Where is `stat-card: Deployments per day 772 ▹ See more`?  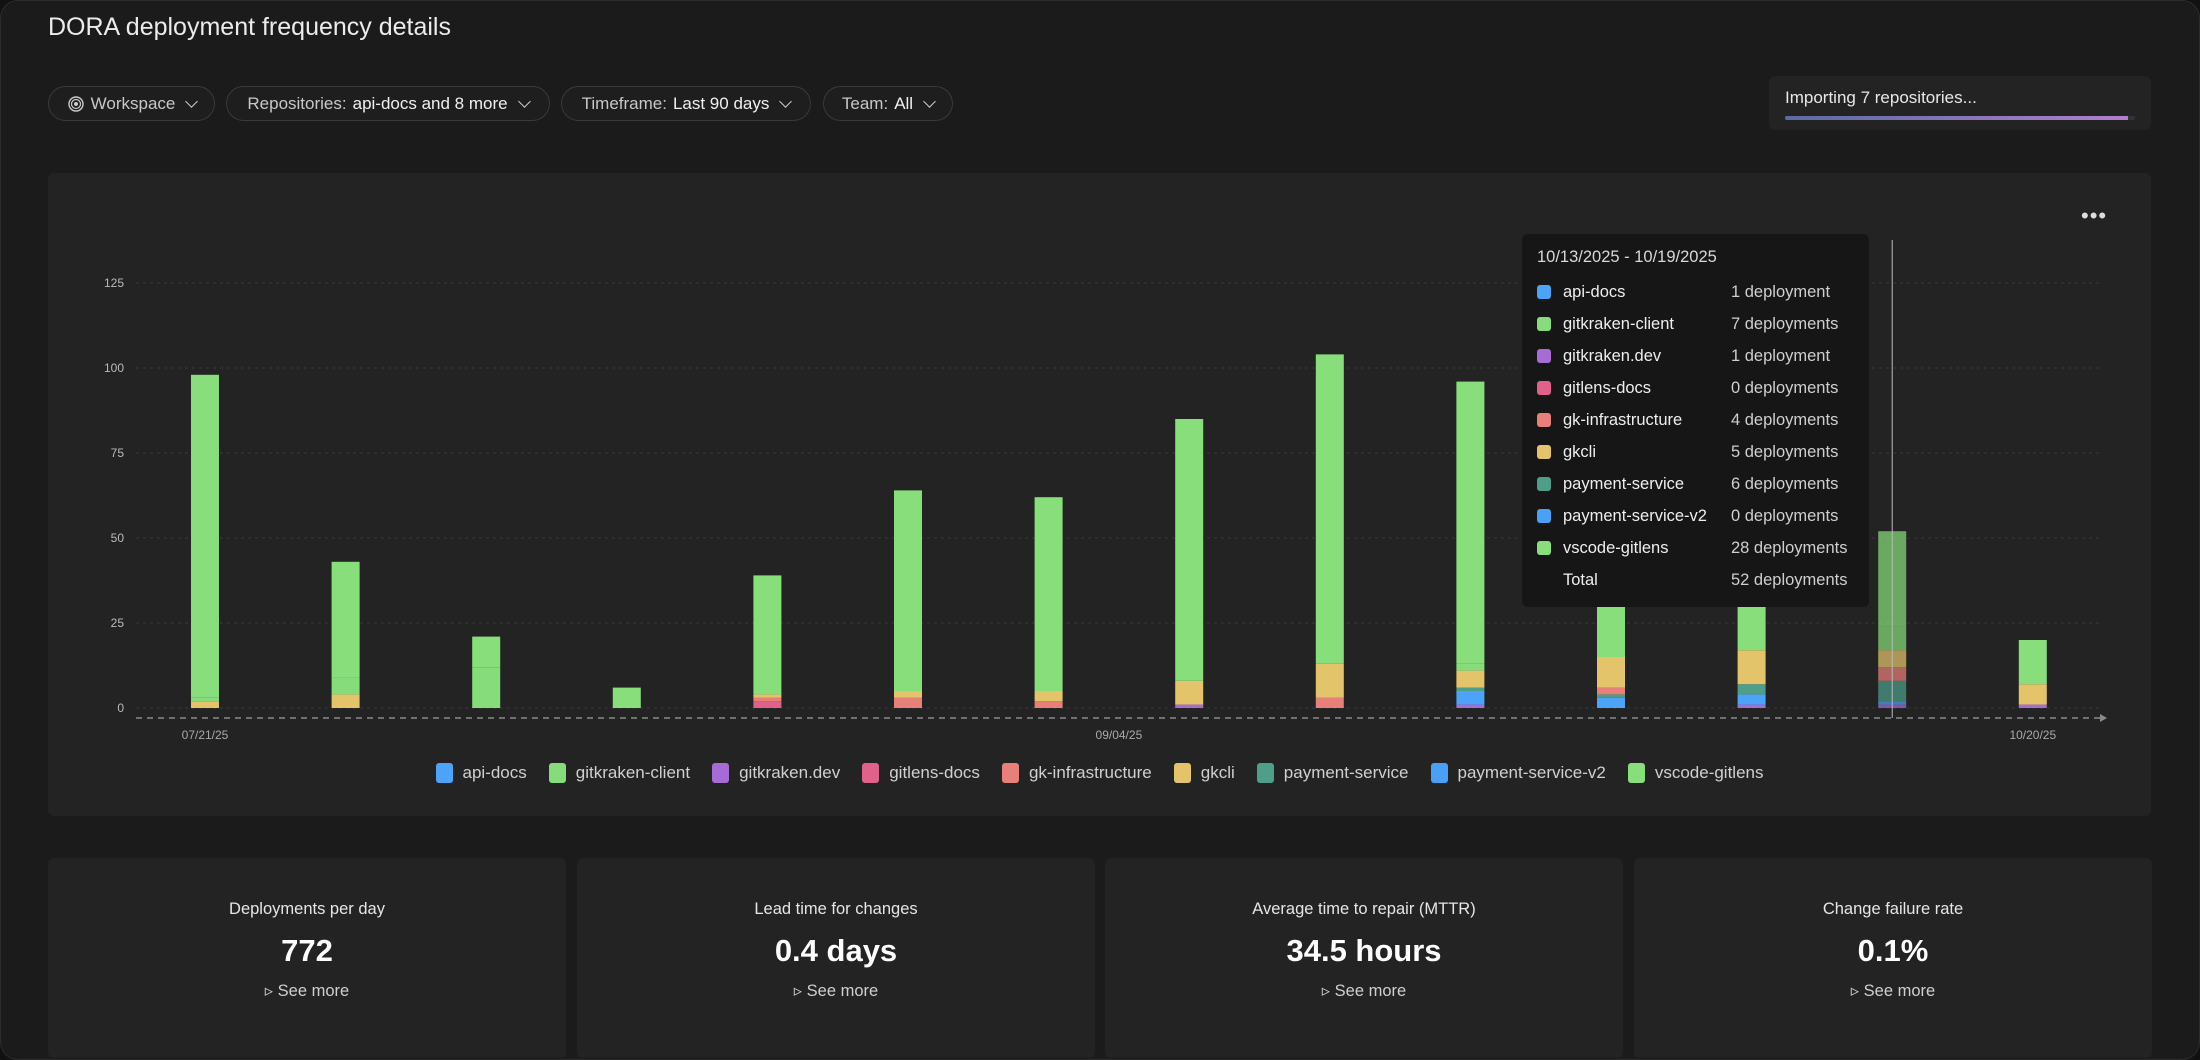
stat-card: Deployments per day 772 ▹ See more is located at coordinates (307, 958).